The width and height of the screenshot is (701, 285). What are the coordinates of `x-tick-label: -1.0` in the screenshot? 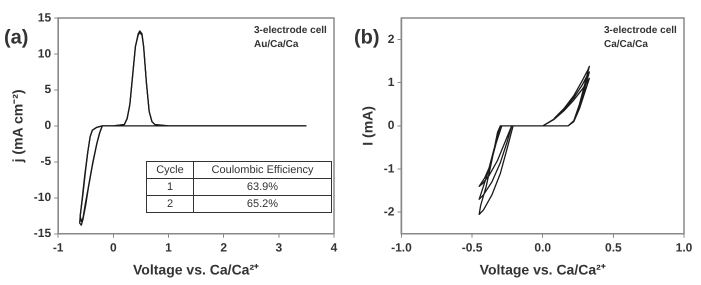 It's located at (401, 247).